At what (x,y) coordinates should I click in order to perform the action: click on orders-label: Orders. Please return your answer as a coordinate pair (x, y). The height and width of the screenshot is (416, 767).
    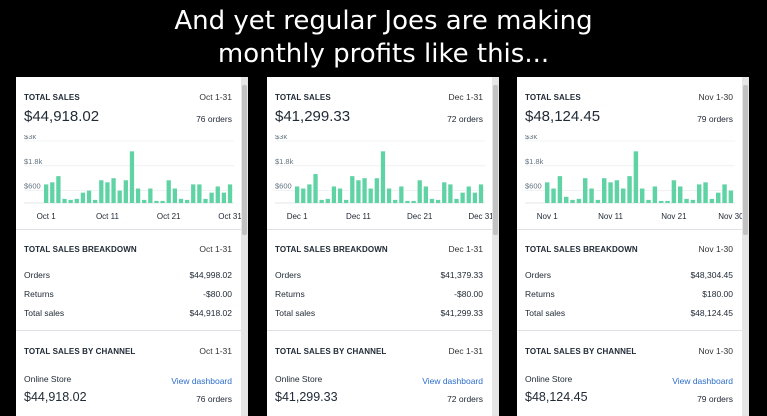
    Looking at the image, I should click on (37, 275).